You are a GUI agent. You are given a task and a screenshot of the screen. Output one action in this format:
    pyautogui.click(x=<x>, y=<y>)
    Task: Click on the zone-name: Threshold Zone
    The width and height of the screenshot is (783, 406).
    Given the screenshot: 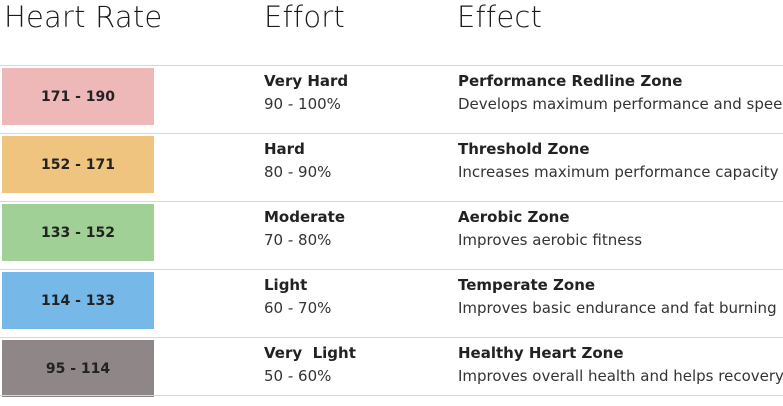 What is the action you would take?
    pyautogui.click(x=524, y=149)
    